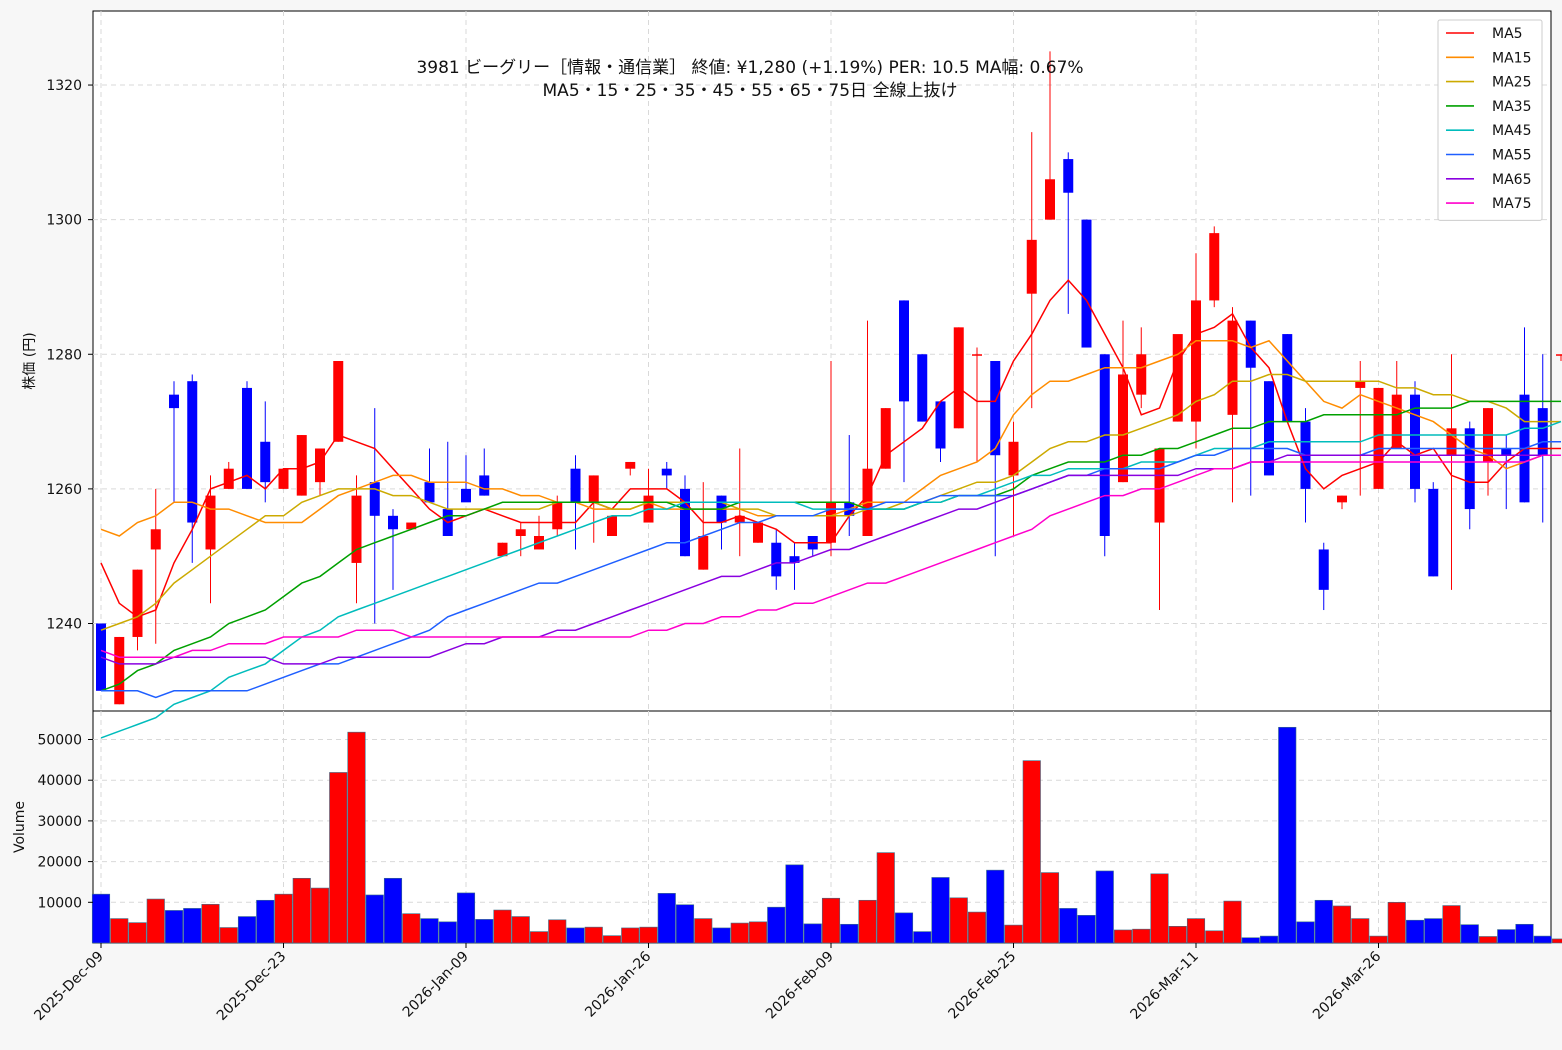  What do you see at coordinates (64, 625) in the screenshot?
I see `price-tick-label: 1240` at bounding box center [64, 625].